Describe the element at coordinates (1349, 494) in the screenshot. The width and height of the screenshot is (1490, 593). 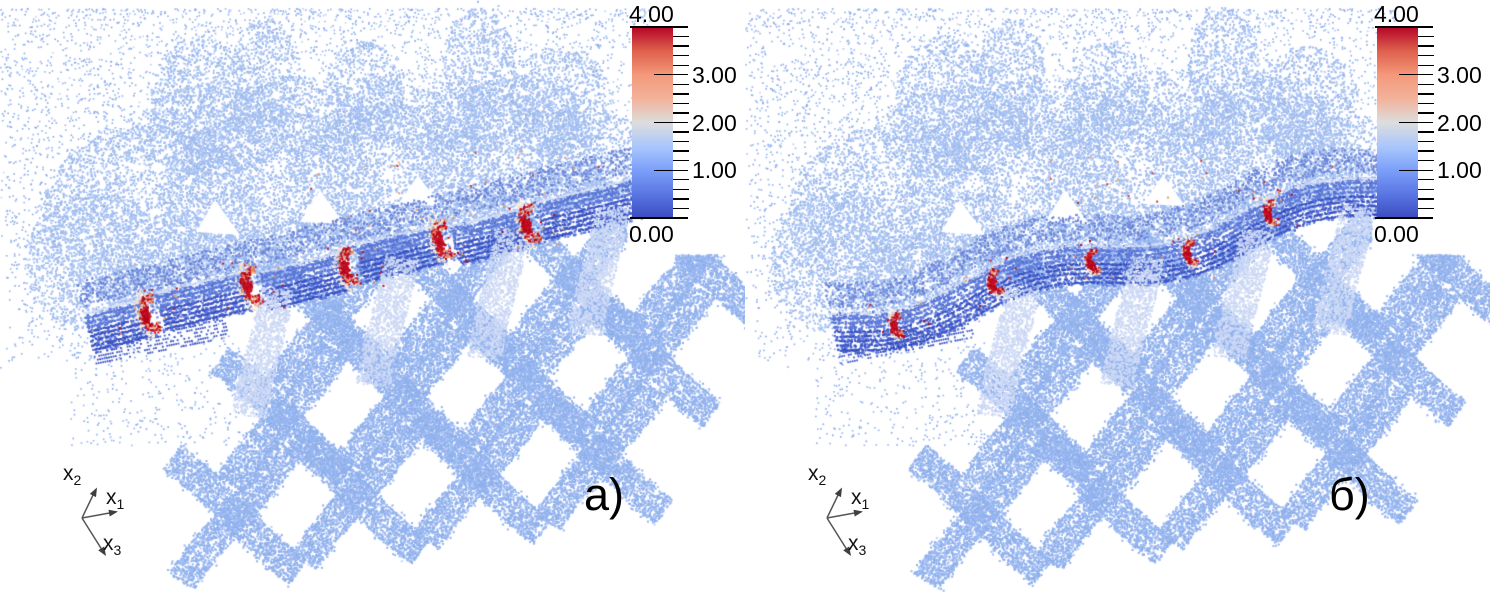
I see `panel-label-b: б)` at that location.